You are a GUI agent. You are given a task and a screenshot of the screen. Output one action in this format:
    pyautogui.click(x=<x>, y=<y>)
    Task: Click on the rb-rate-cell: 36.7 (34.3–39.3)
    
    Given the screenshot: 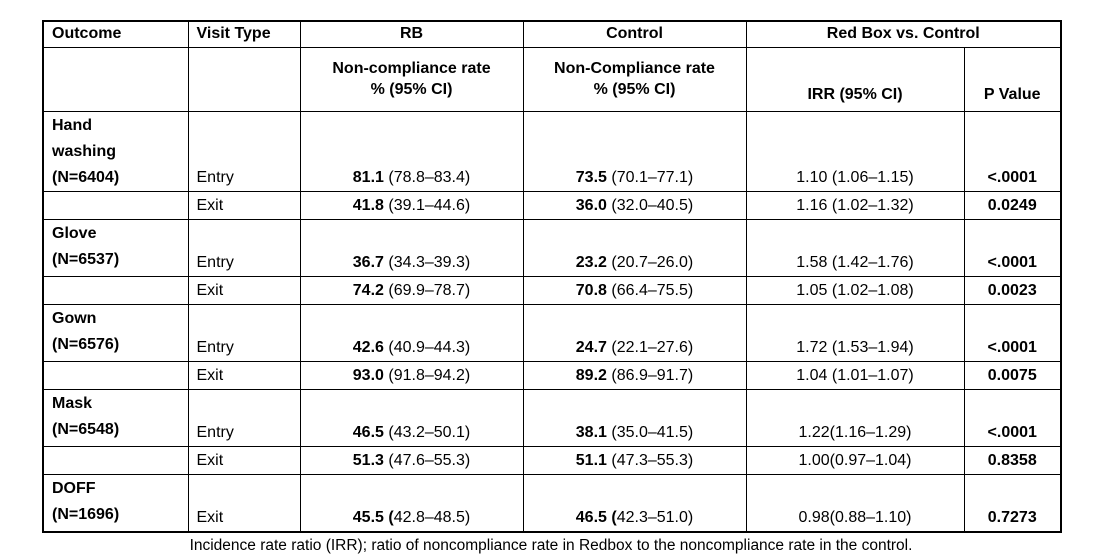 What is the action you would take?
    pyautogui.click(x=411, y=248)
    